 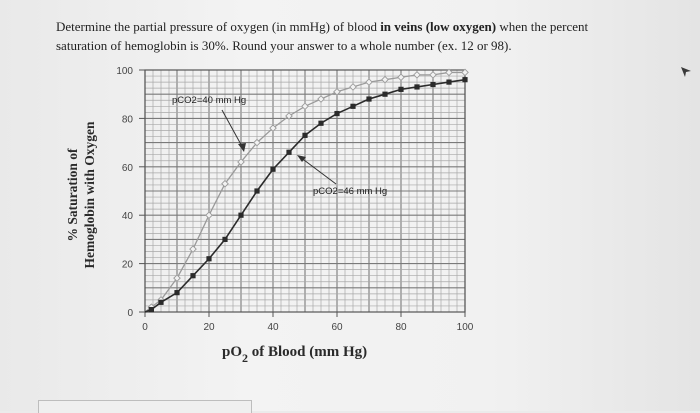 I want to click on y-tick-label: 0, so click(x=130, y=313).